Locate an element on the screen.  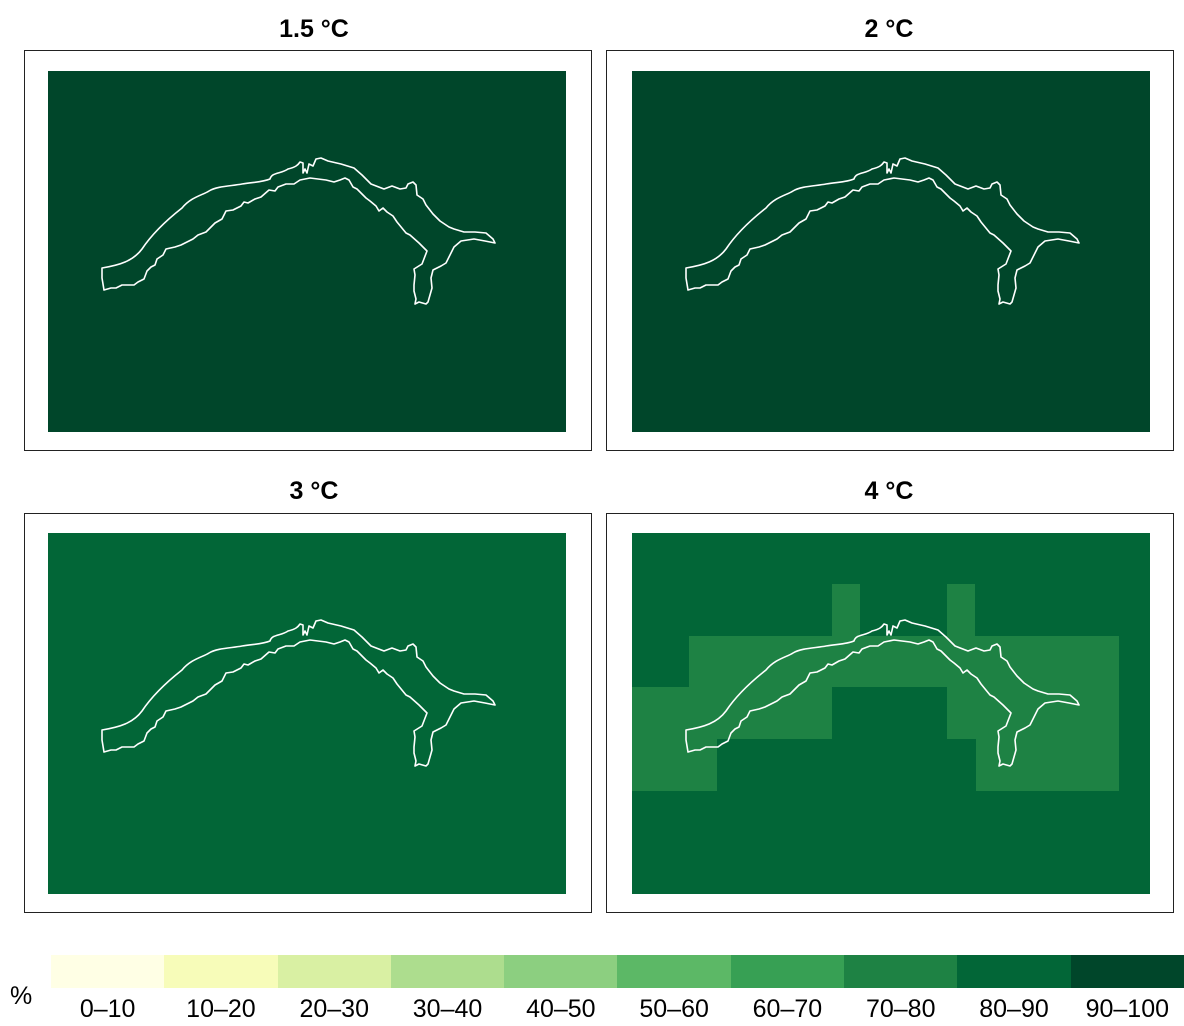
panel-title-3: 3 °C is located at coordinates (314, 491).